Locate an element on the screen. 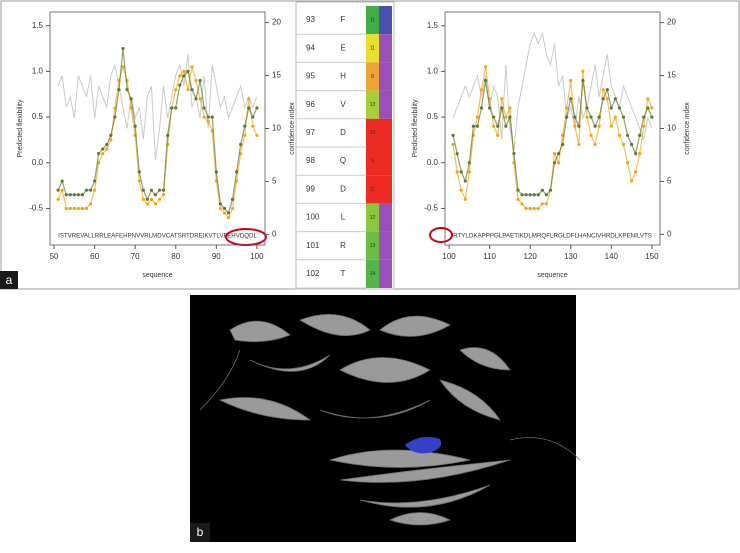 The height and width of the screenshot is (553, 740). x-axis-label: sequence is located at coordinates (157, 275).